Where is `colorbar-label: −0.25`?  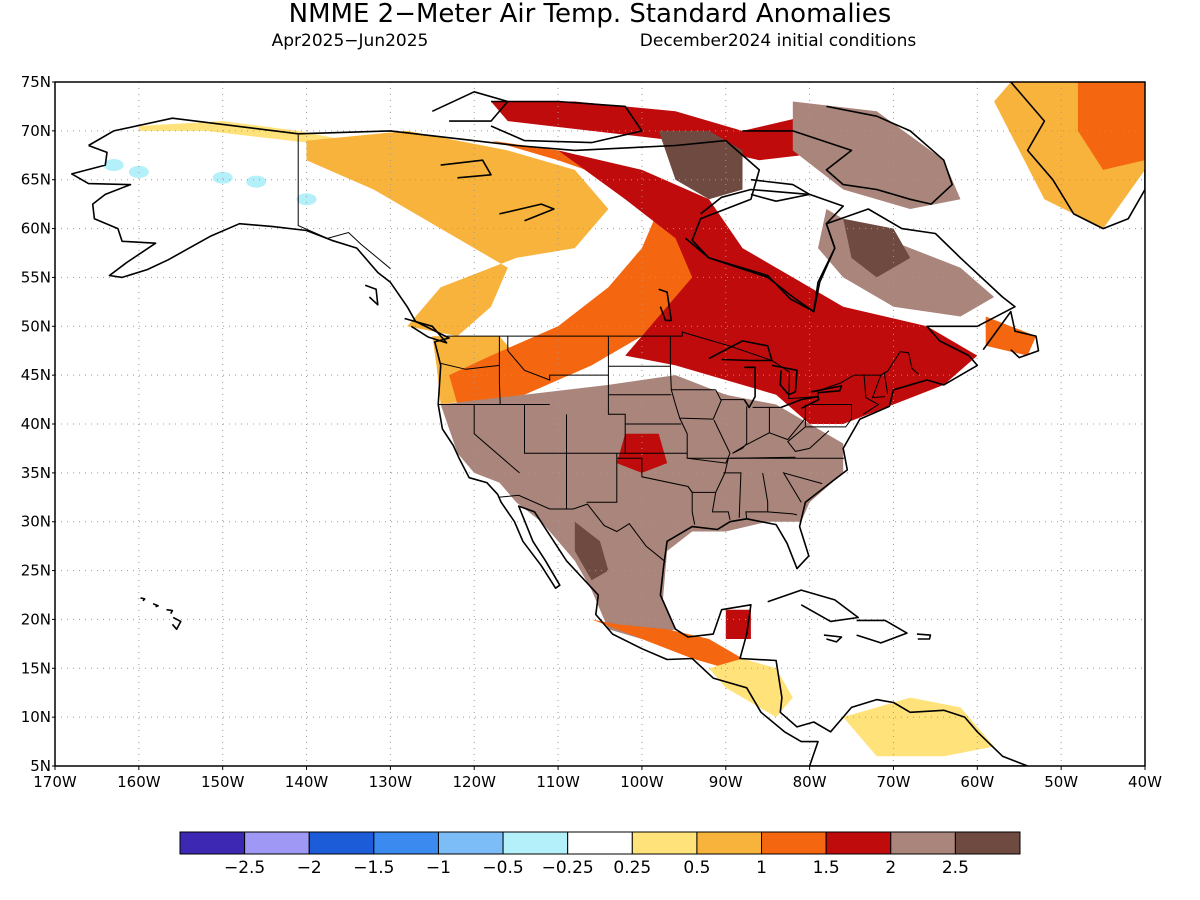
colorbar-label: −0.25 is located at coordinates (568, 868).